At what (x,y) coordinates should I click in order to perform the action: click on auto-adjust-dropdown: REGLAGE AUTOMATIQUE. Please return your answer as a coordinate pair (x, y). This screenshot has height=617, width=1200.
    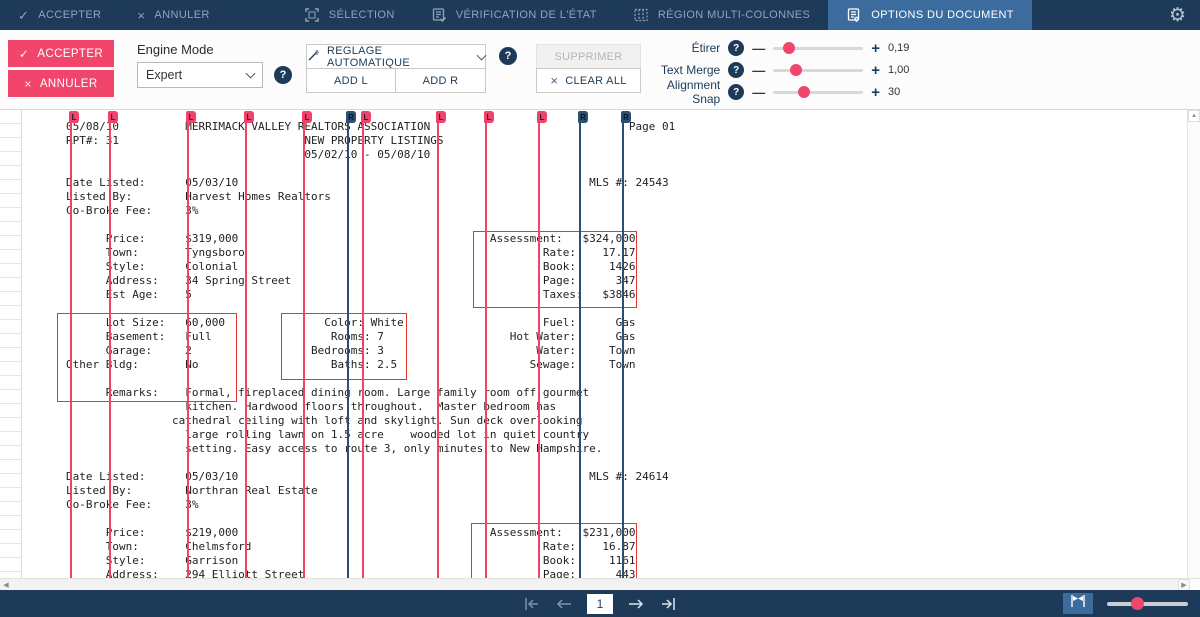
    Looking at the image, I should click on (396, 56).